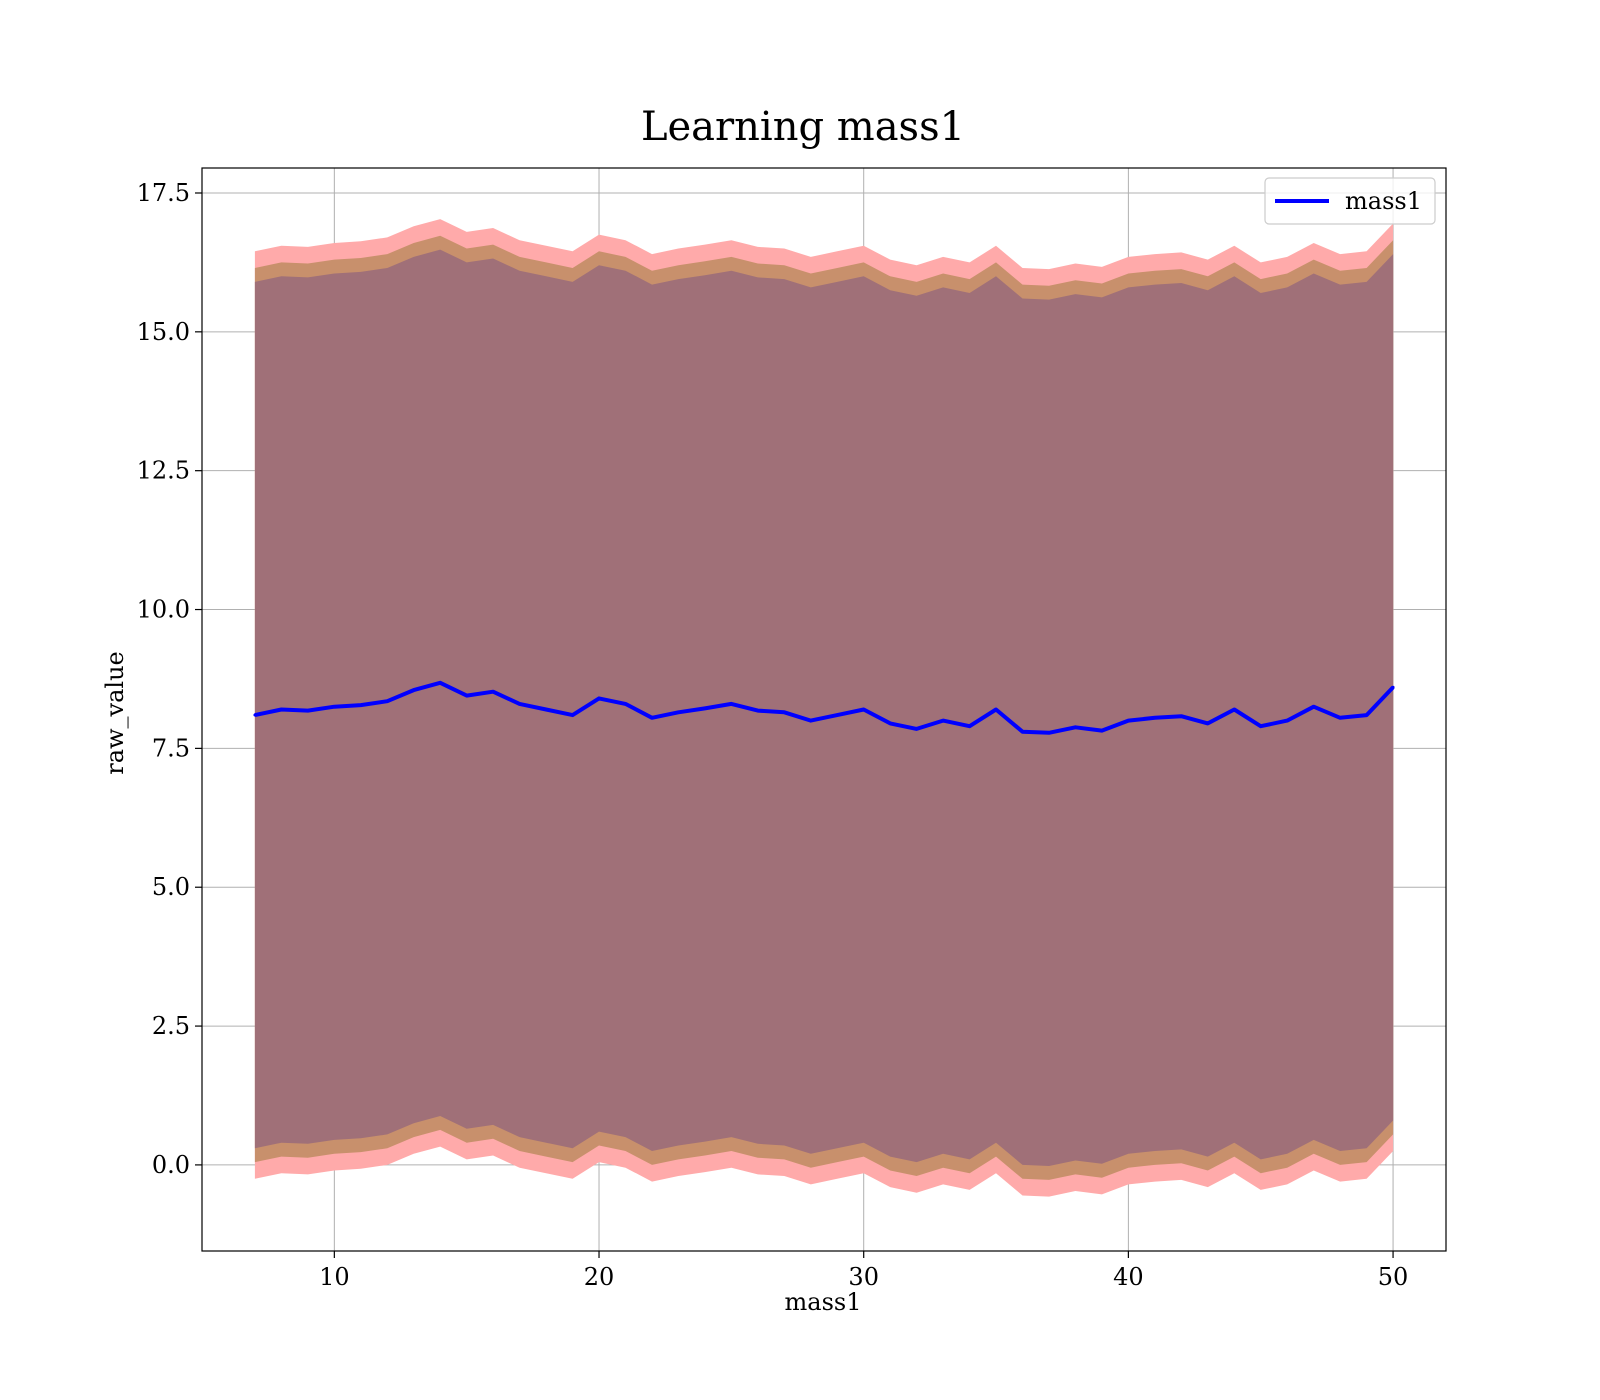 Image resolution: width=1600 pixels, height=1400 pixels. Describe the element at coordinates (171, 1026) in the screenshot. I see `y-tick-label: 2.5` at that location.